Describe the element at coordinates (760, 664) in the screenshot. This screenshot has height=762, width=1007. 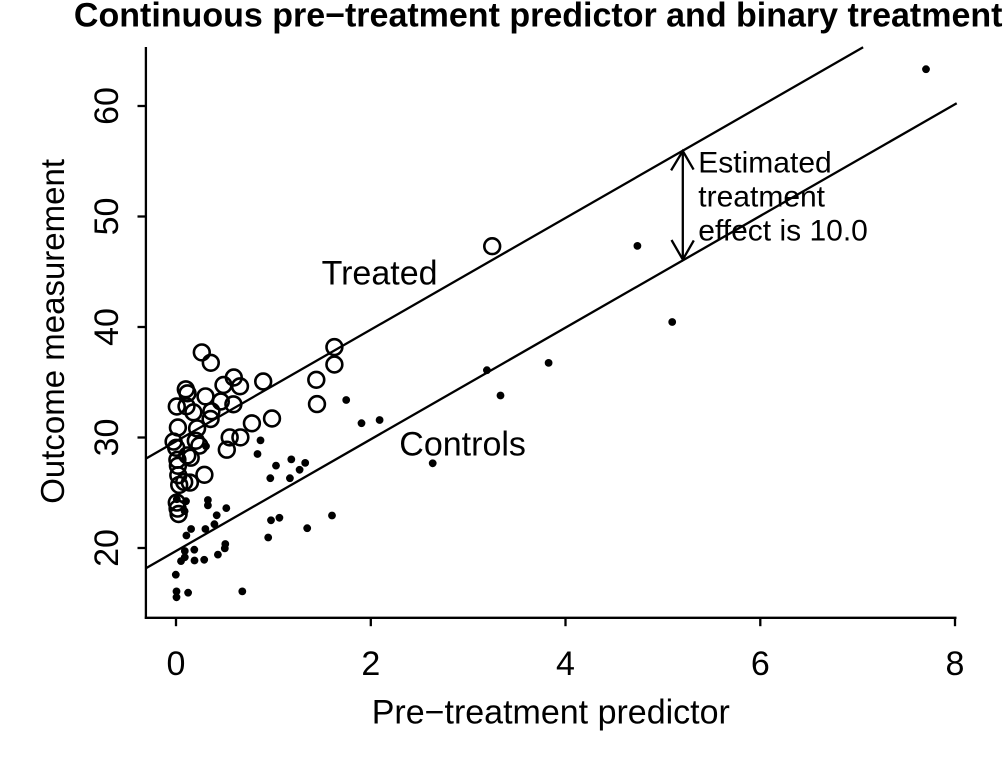
I see `svg-text: 6` at that location.